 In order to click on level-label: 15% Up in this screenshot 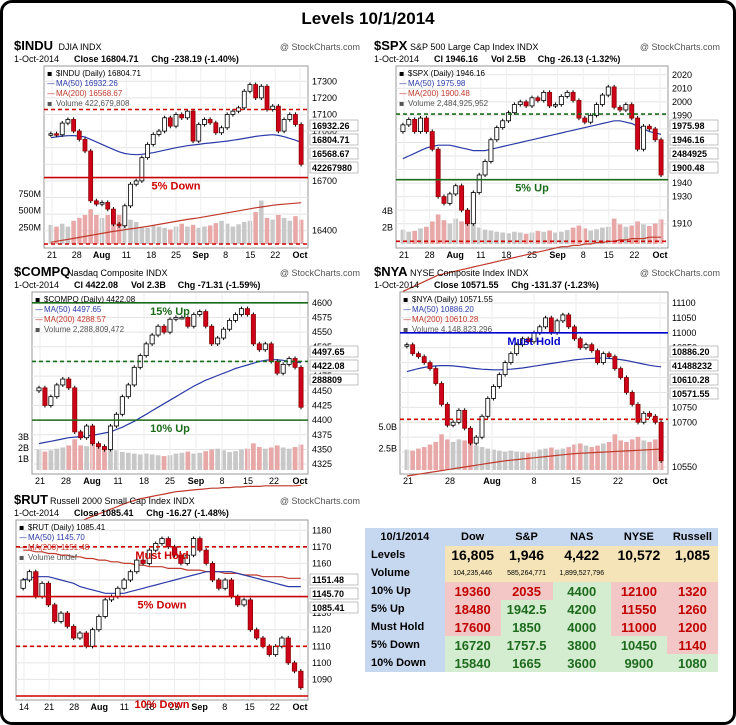, I will do `click(170, 312)`.